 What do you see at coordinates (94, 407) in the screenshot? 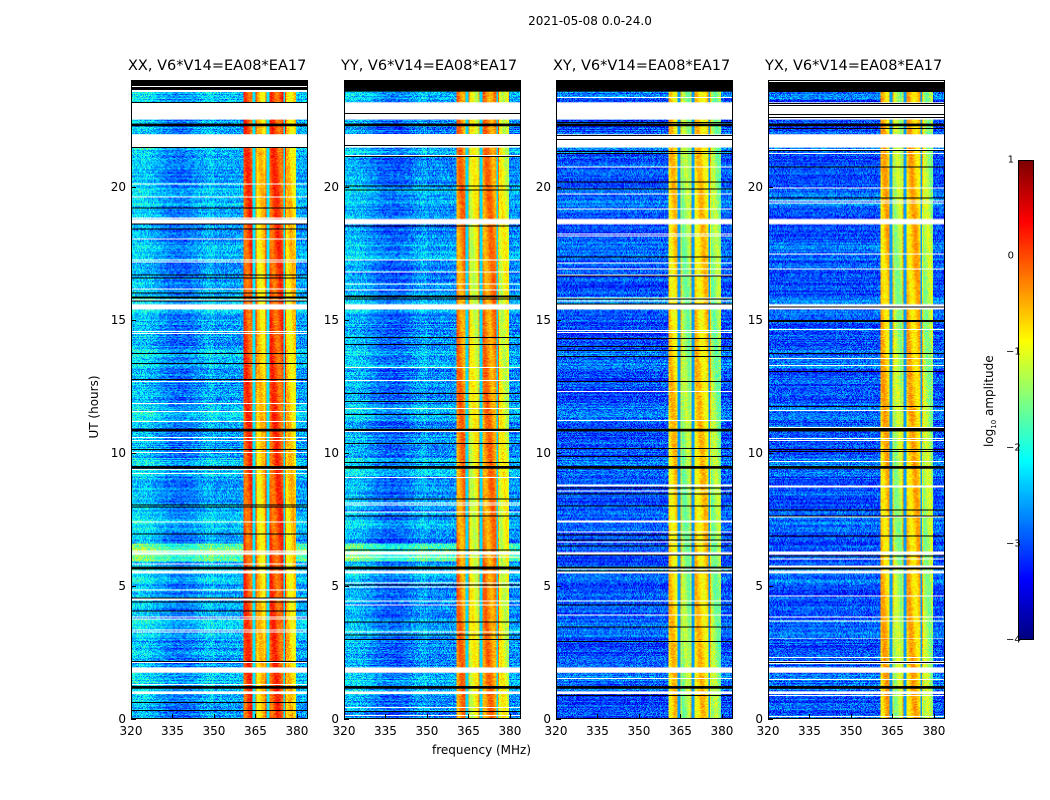
I see `y-axis-label: UT (hours)` at bounding box center [94, 407].